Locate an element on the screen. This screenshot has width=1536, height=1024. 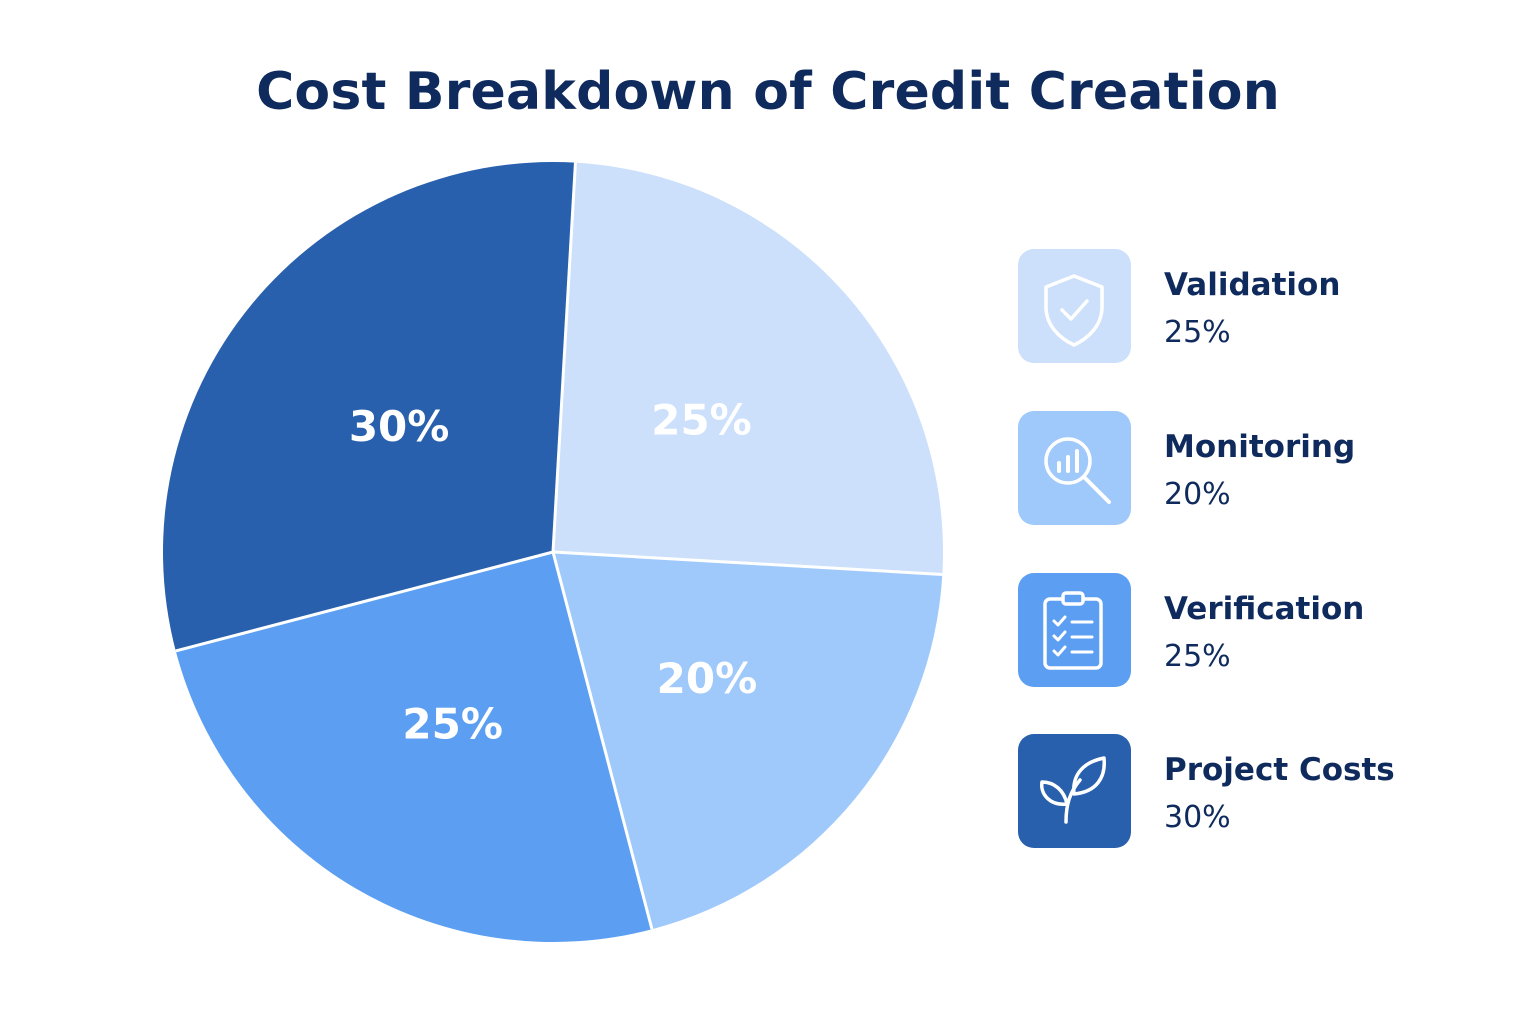
legend-swatch-verification is located at coordinates (1074, 630).